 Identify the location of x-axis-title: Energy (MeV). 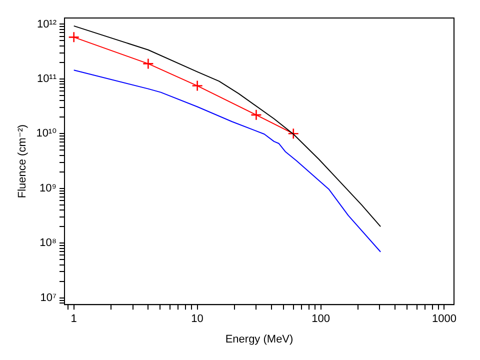
(259, 339).